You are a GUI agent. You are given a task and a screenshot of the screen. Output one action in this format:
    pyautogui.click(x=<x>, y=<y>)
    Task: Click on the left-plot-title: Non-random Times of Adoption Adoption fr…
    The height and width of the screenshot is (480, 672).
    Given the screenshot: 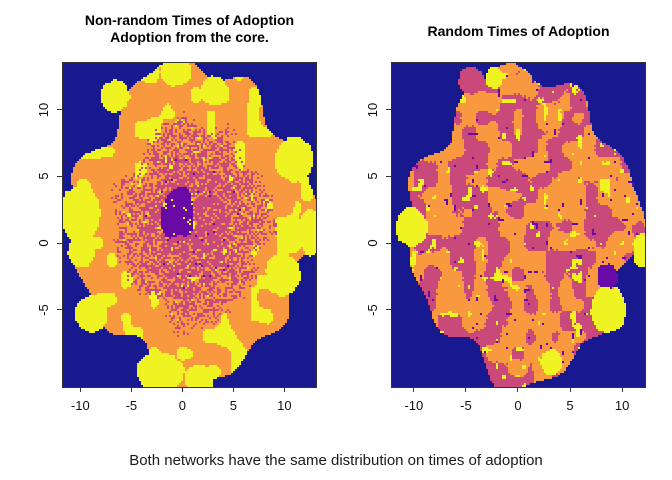 What is the action you would take?
    pyautogui.click(x=189, y=29)
    